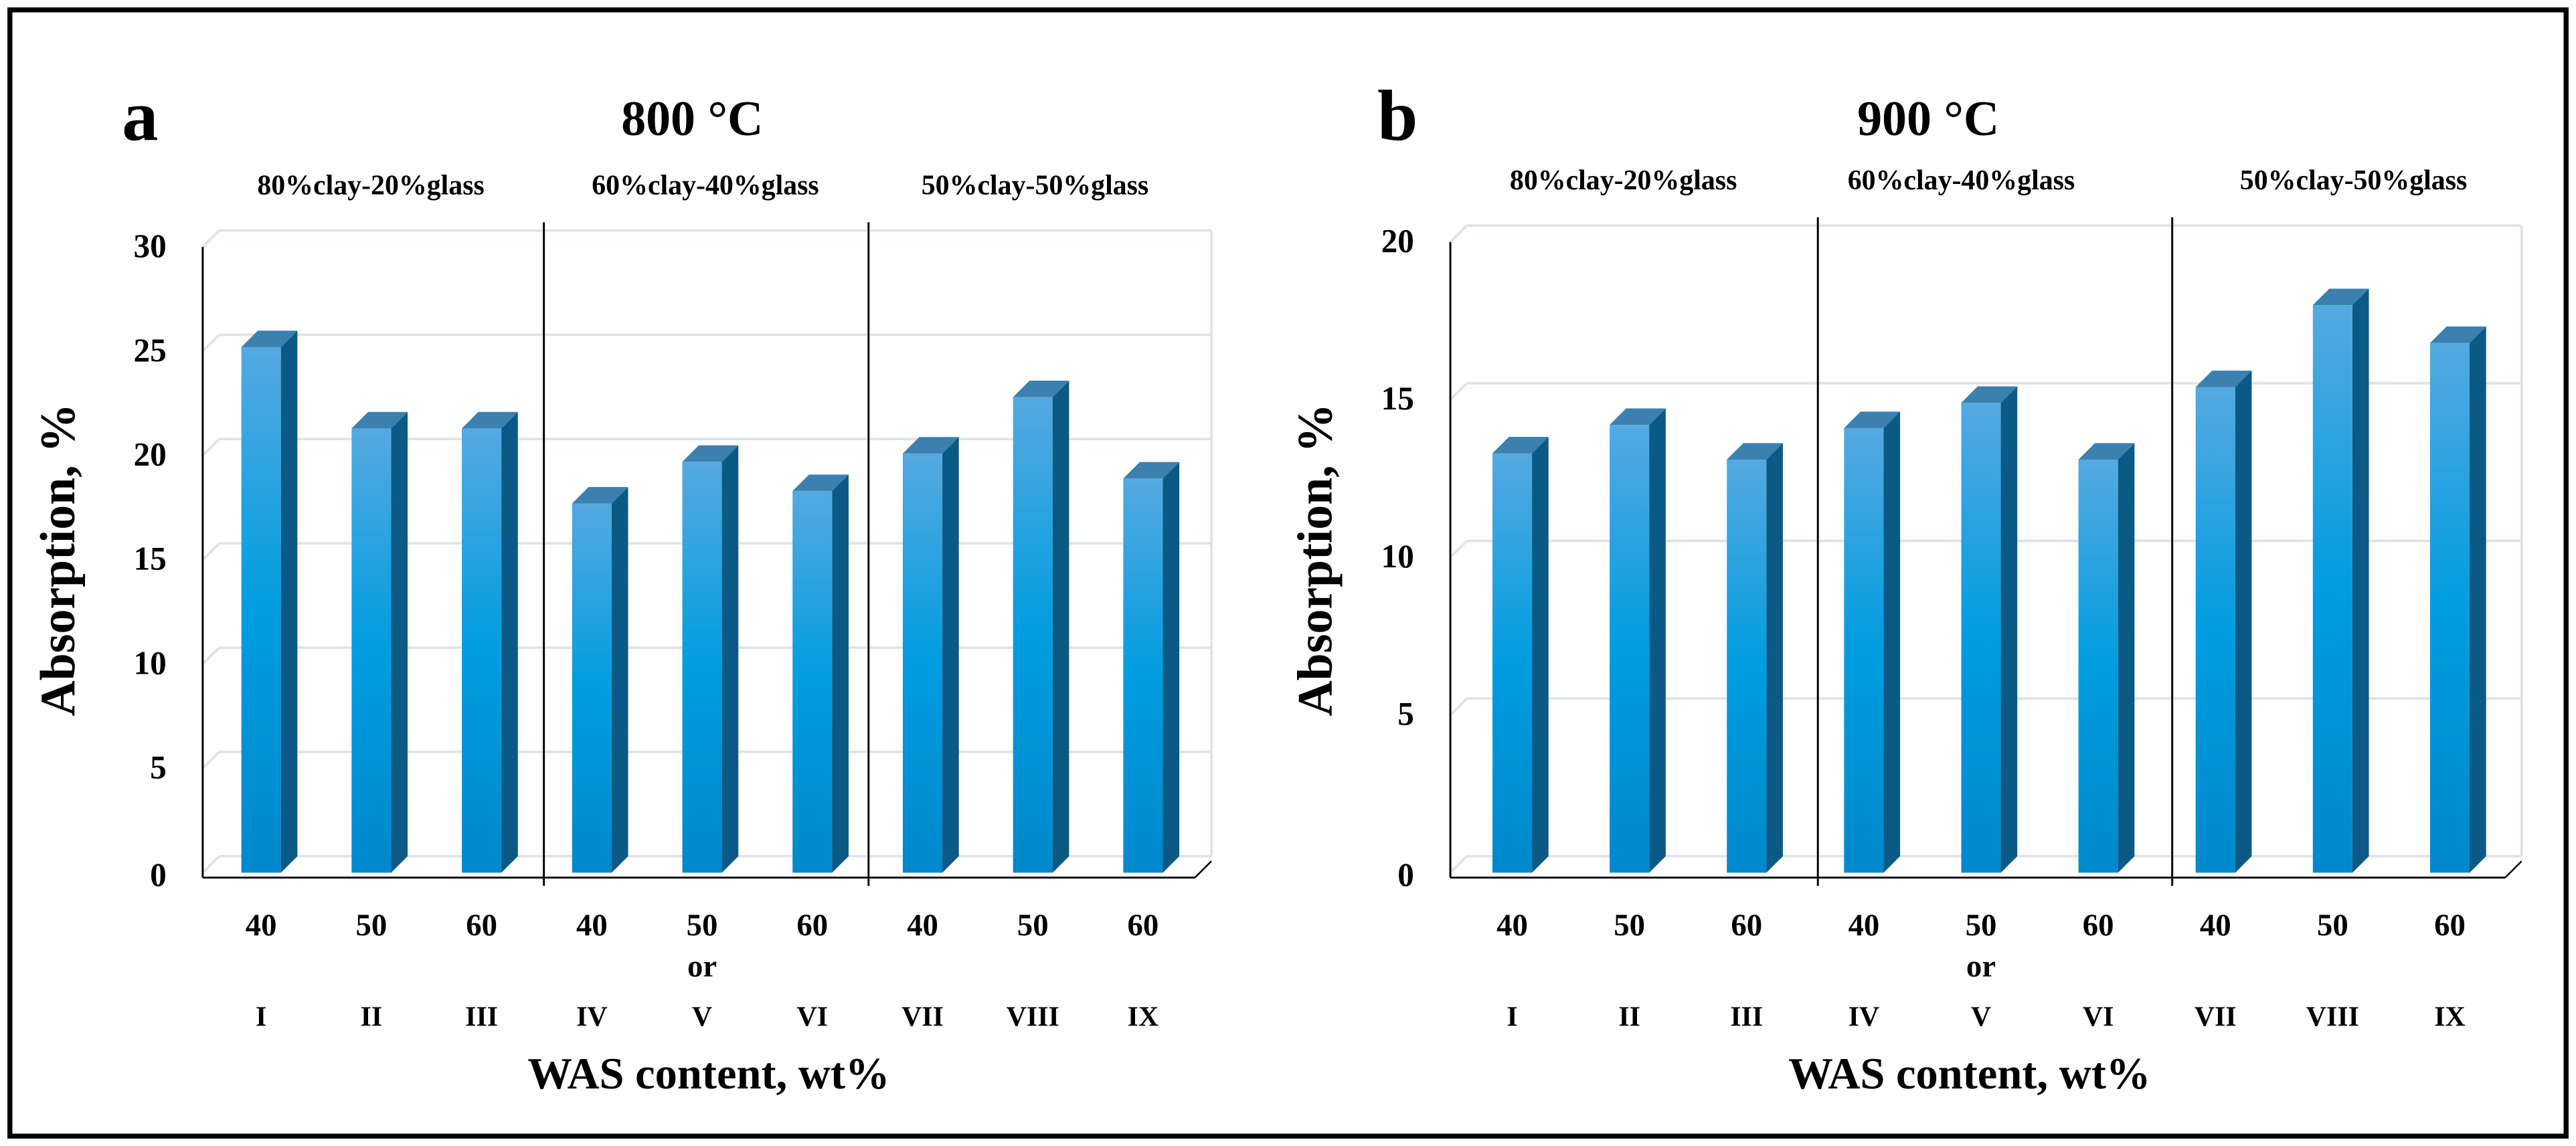  Describe the element at coordinates (372, 1017) in the screenshot. I see `sample-id-label: II` at that location.